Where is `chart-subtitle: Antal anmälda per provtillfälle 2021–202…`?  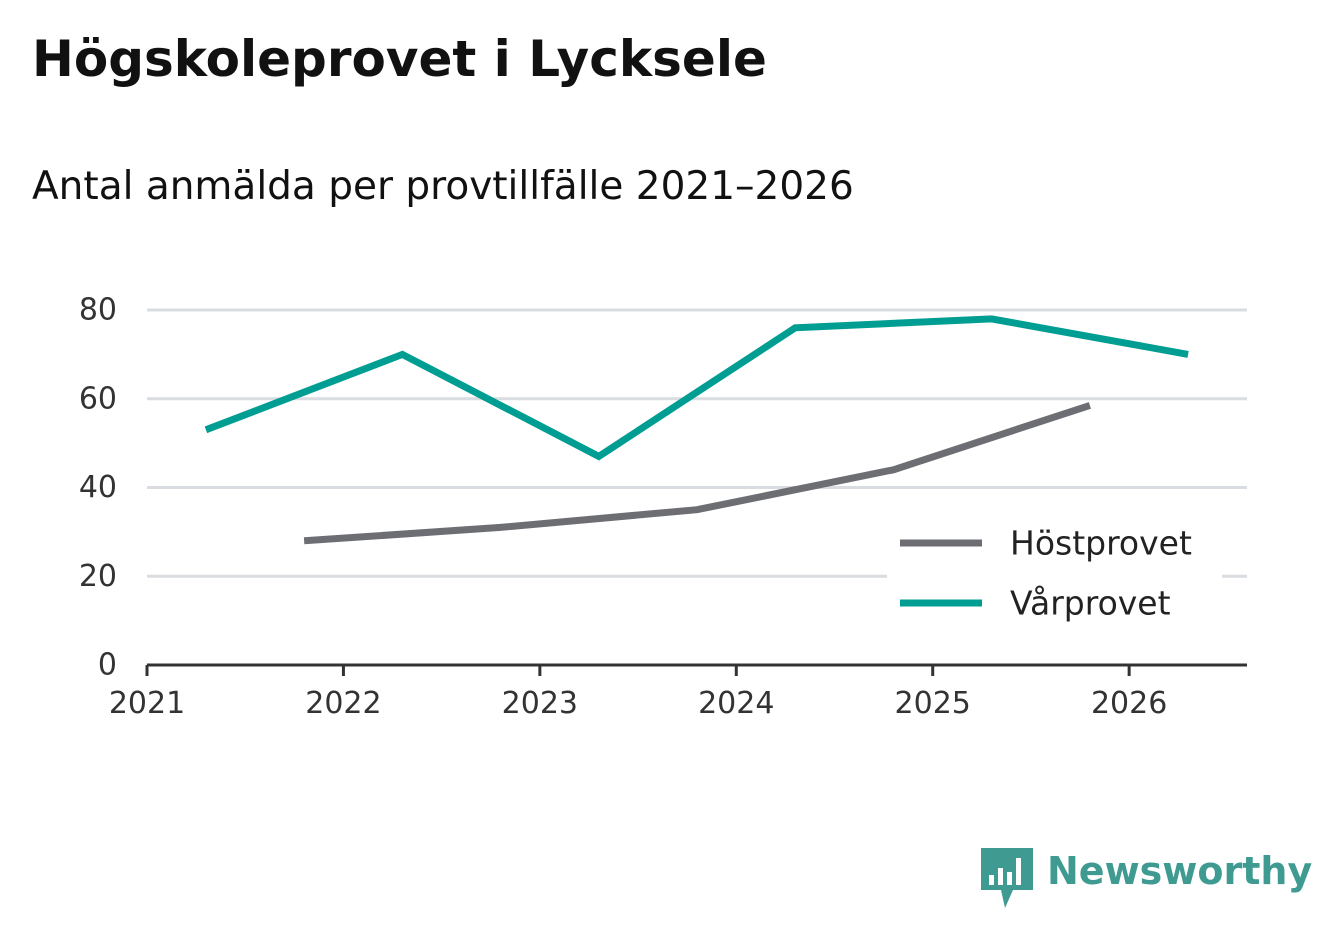 chart-subtitle: Antal anmälda per provtillfälle 2021–202… is located at coordinates (443, 186).